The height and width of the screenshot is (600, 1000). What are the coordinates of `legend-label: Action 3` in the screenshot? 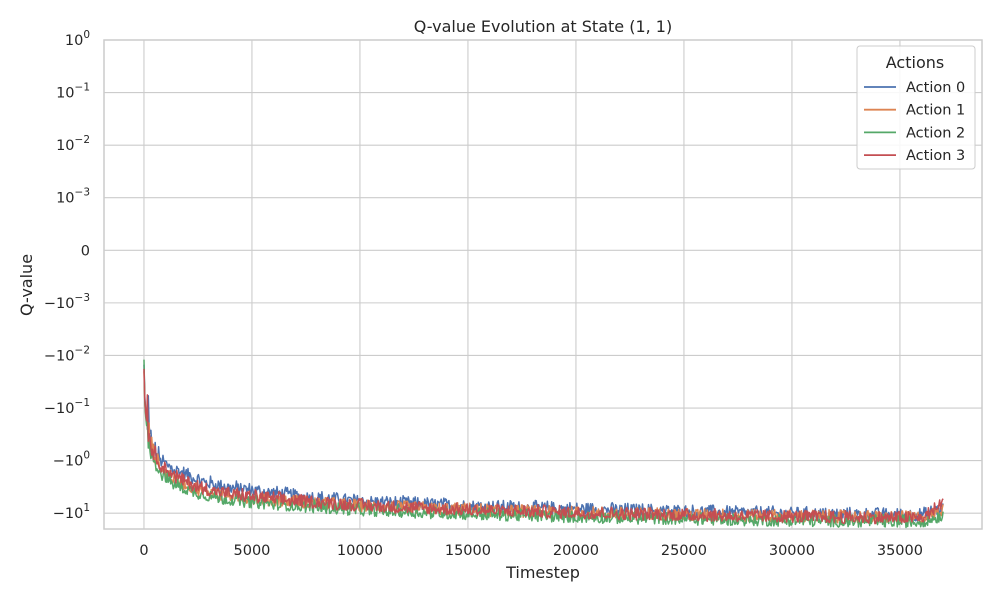 It's located at (935, 156).